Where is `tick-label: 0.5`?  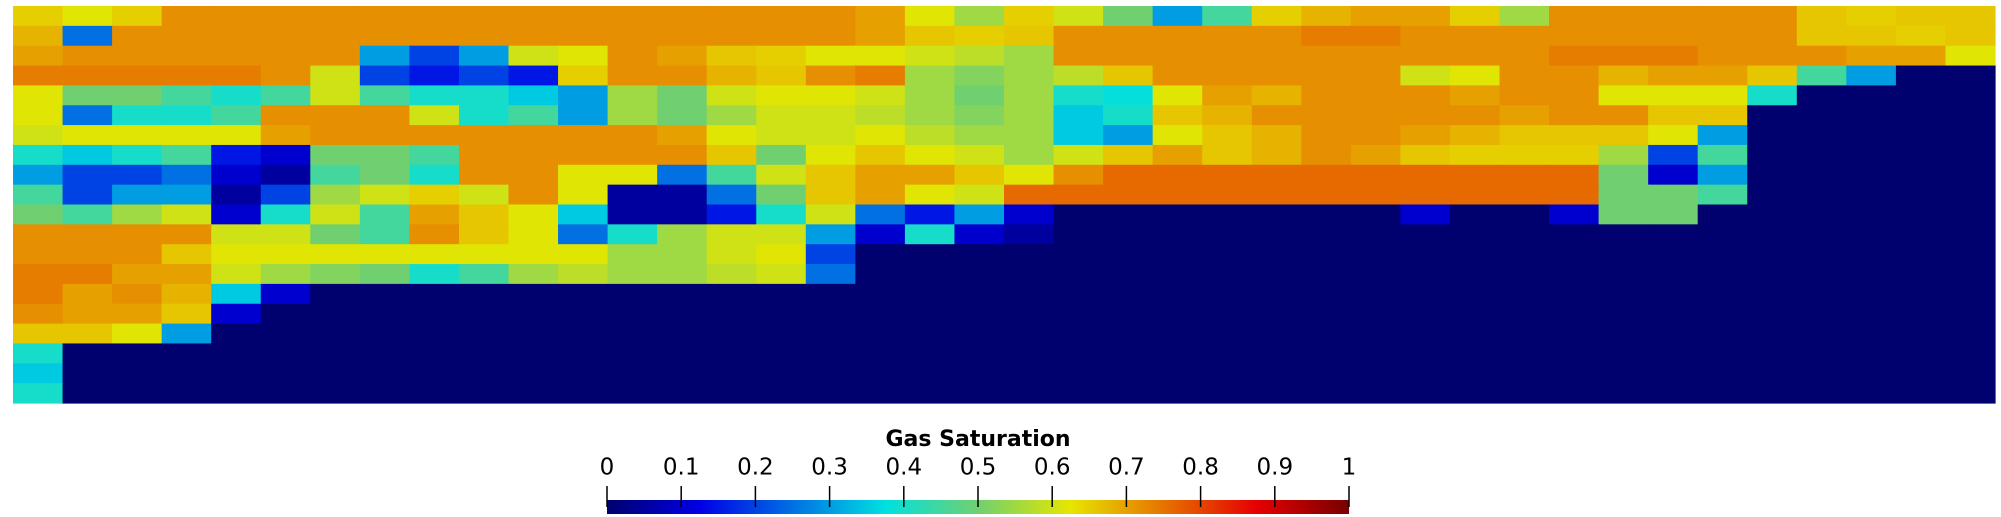
tick-label: 0.5 is located at coordinates (978, 468).